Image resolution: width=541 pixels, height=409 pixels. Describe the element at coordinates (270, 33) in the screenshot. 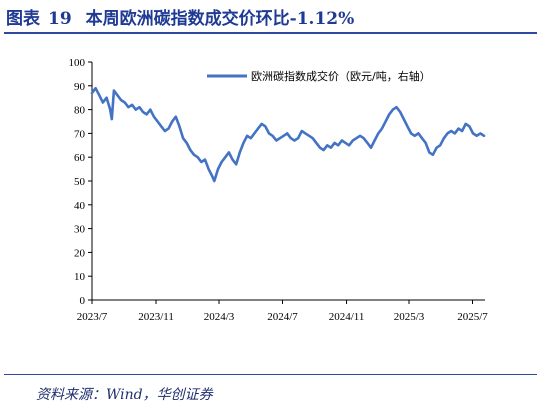

I see `title-rule` at that location.